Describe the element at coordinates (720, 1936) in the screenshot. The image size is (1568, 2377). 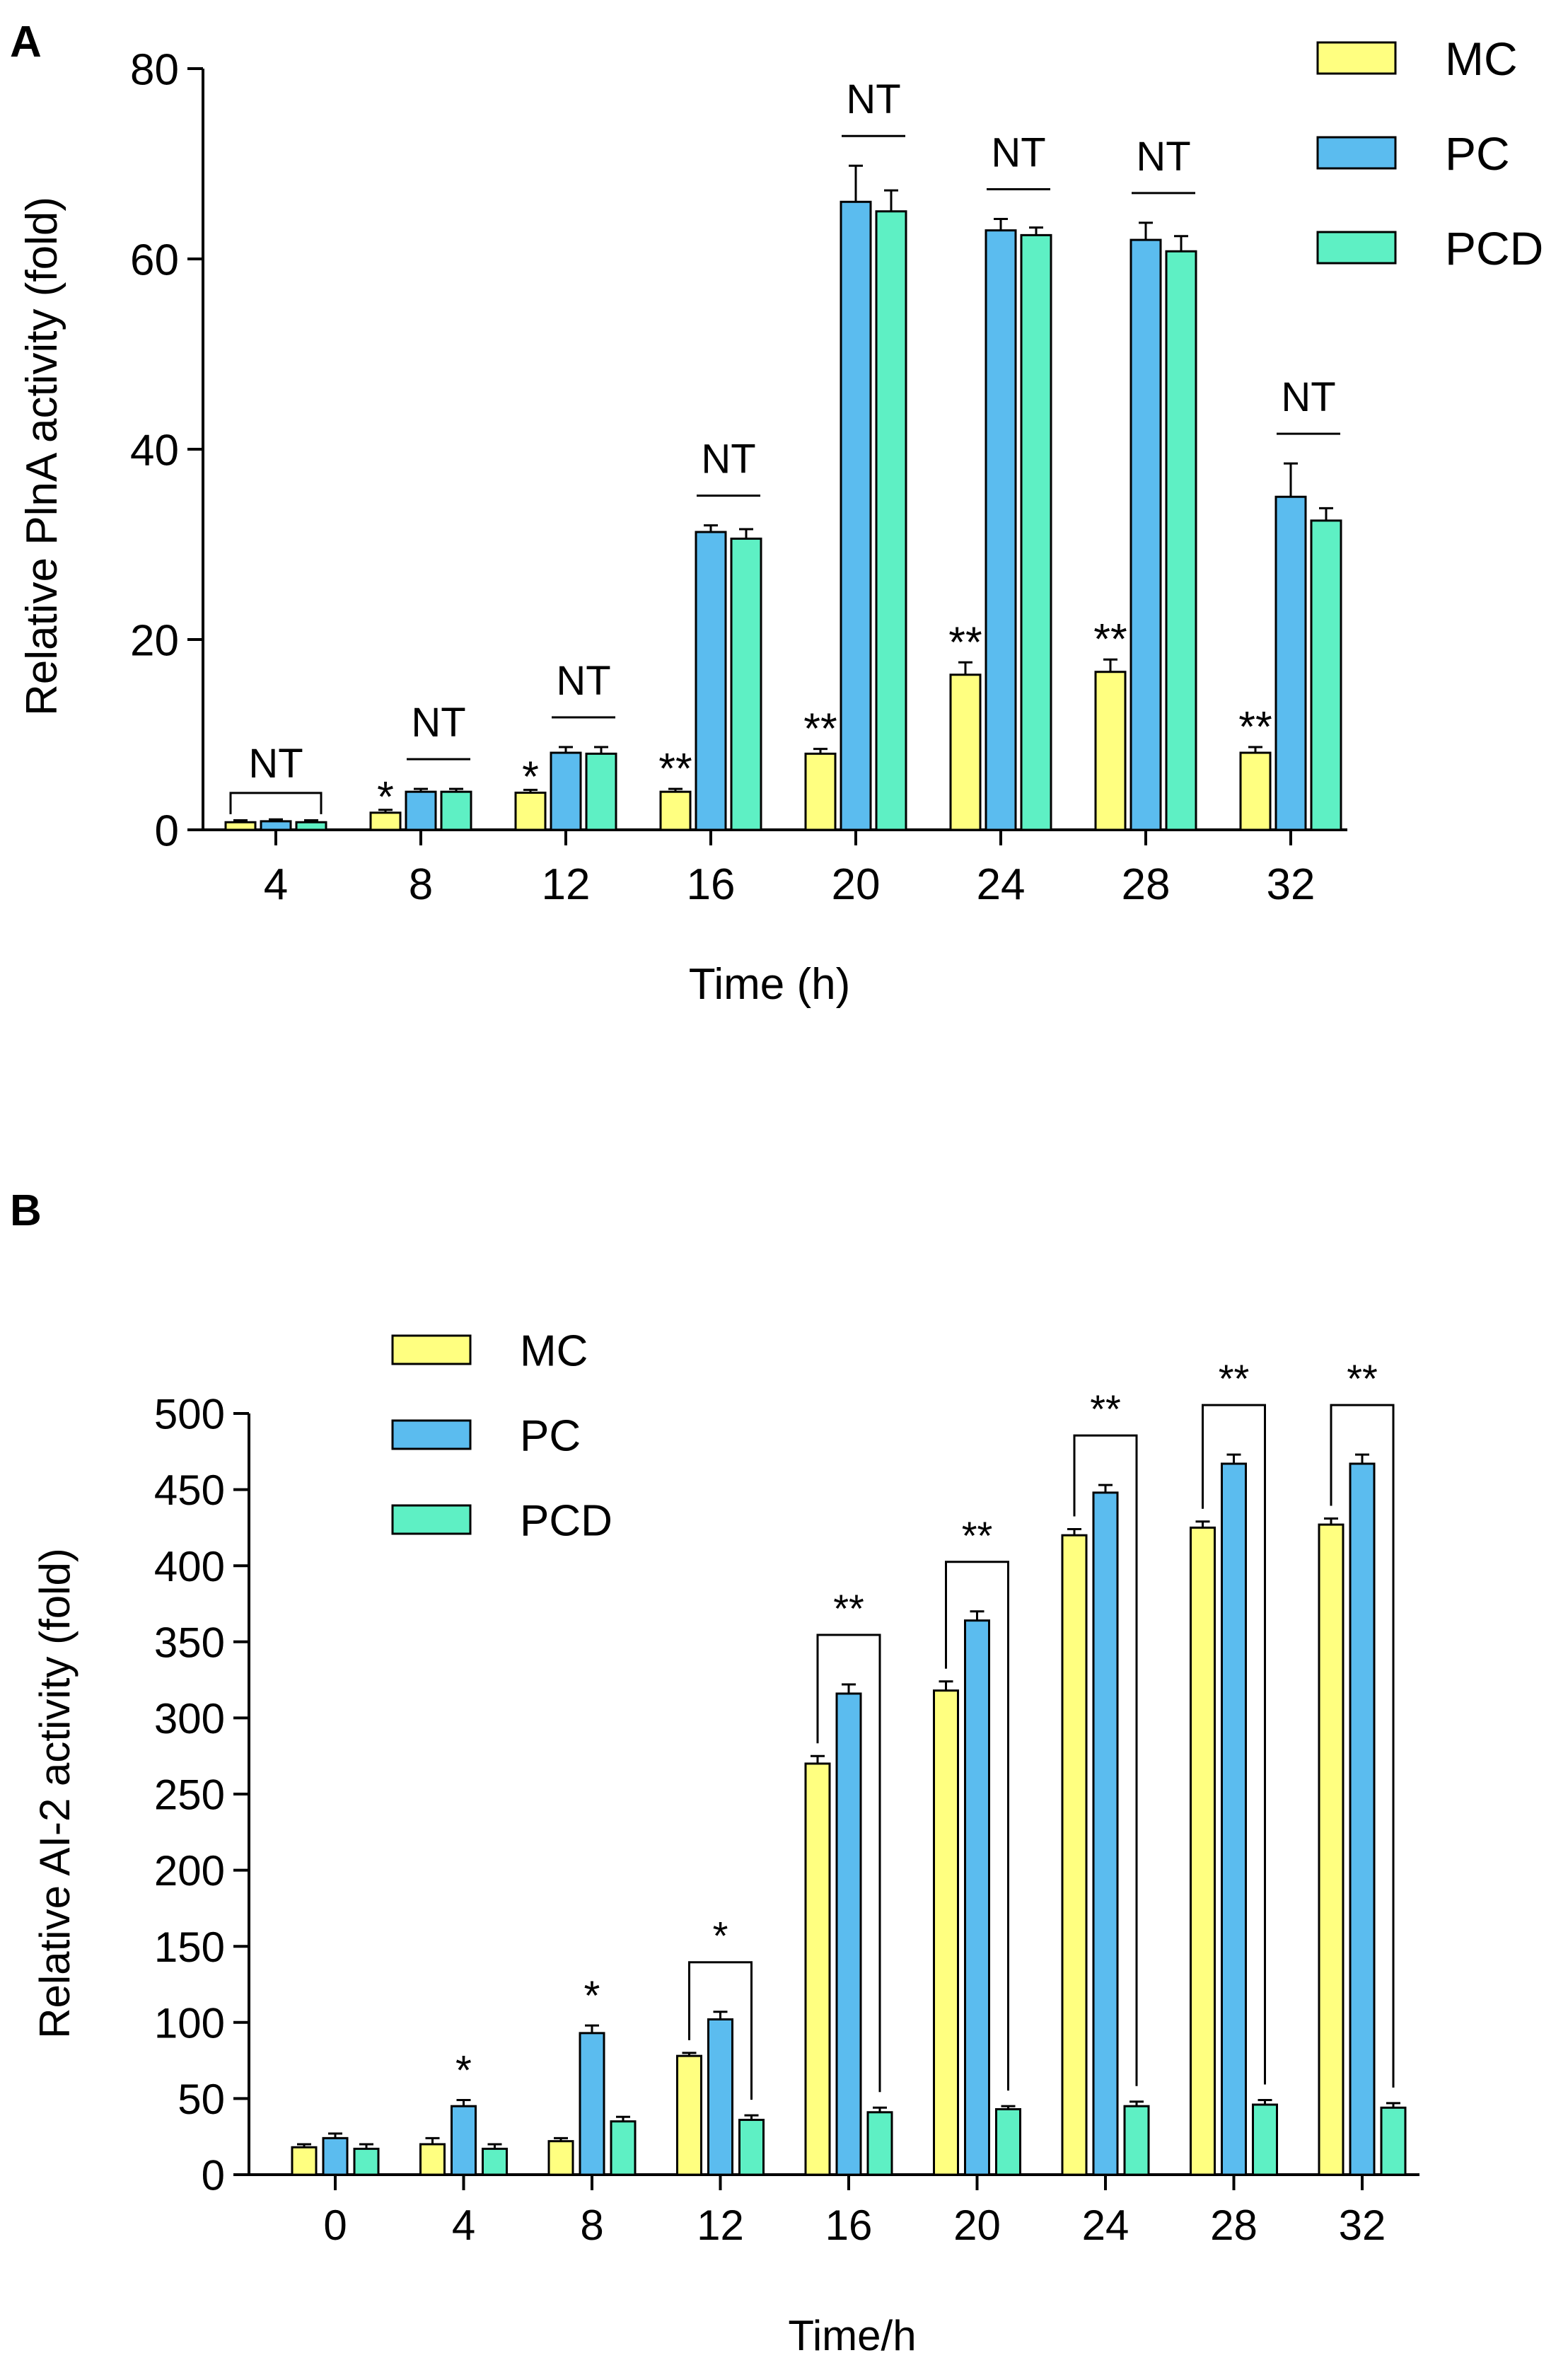
I see `significance-label: *` at that location.